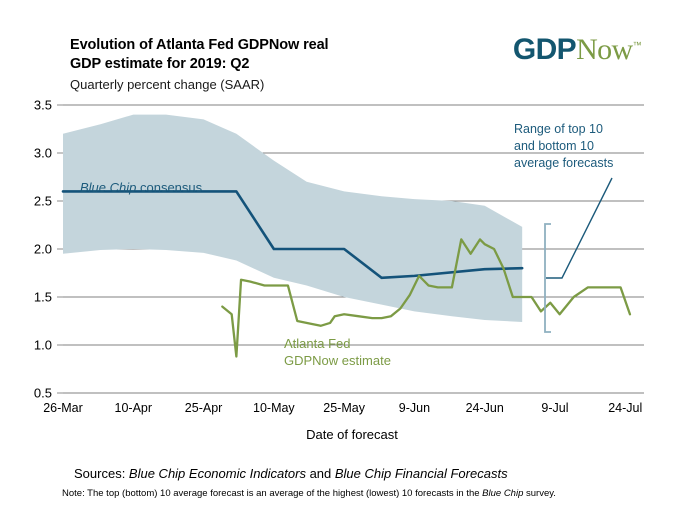 Image resolution: width=677 pixels, height=512 pixels. I want to click on gdpnow-estimate-line, so click(426, 298).